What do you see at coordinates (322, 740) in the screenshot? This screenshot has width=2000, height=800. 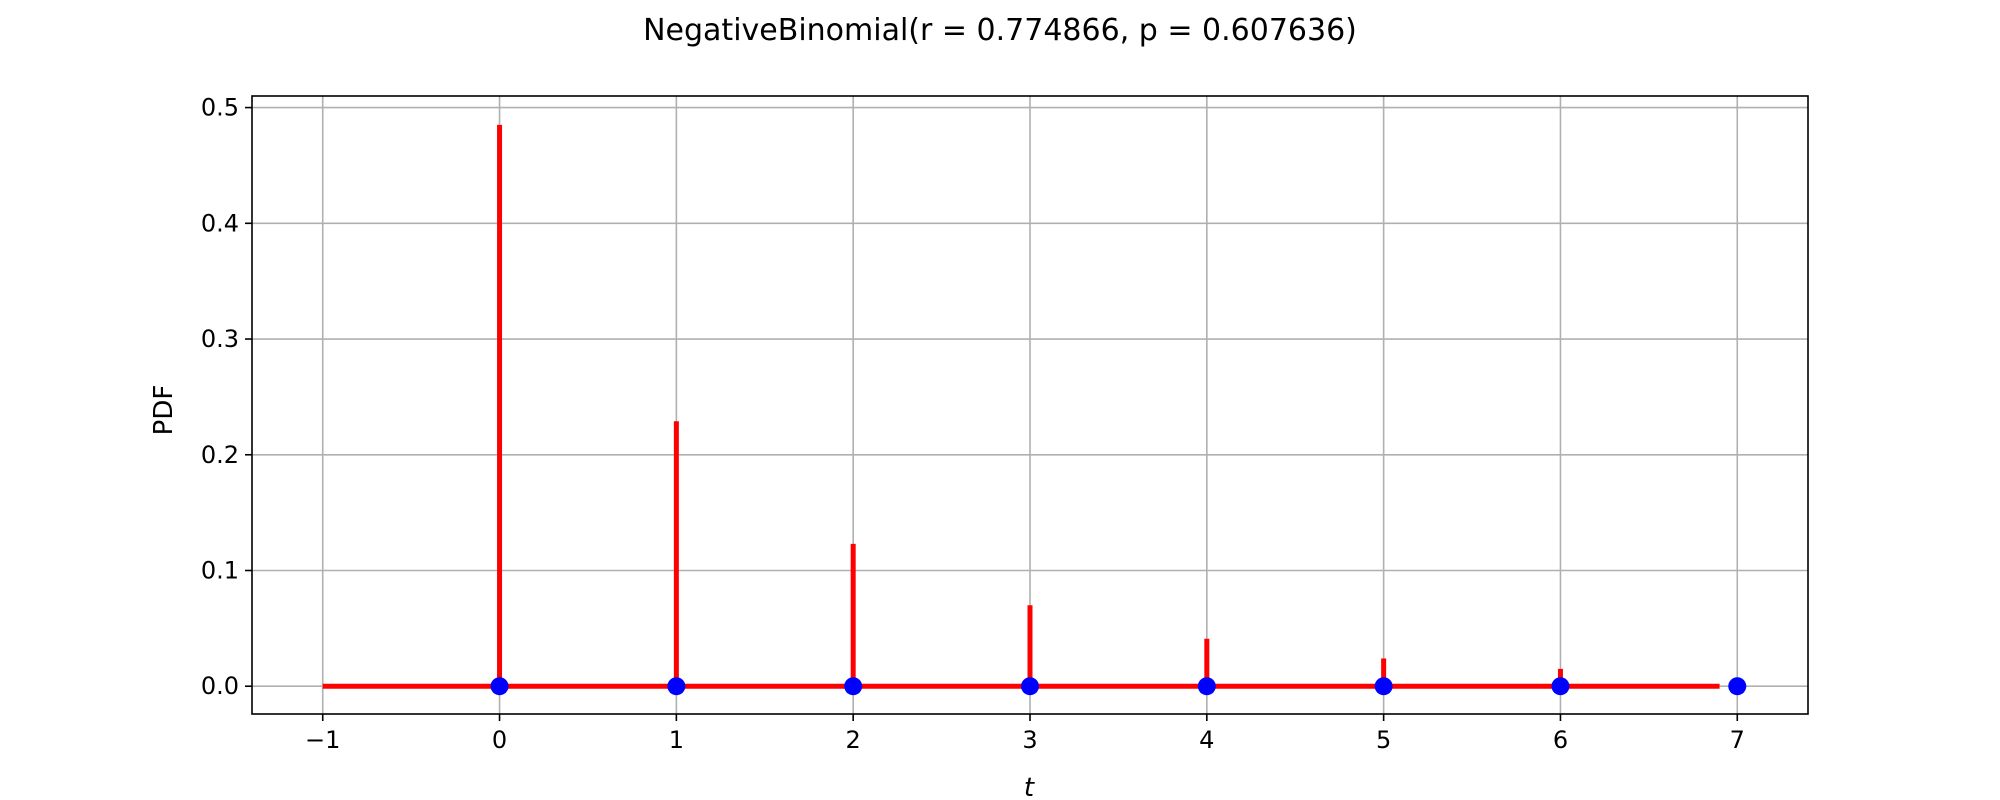 I see `x-tick-label: −1` at bounding box center [322, 740].